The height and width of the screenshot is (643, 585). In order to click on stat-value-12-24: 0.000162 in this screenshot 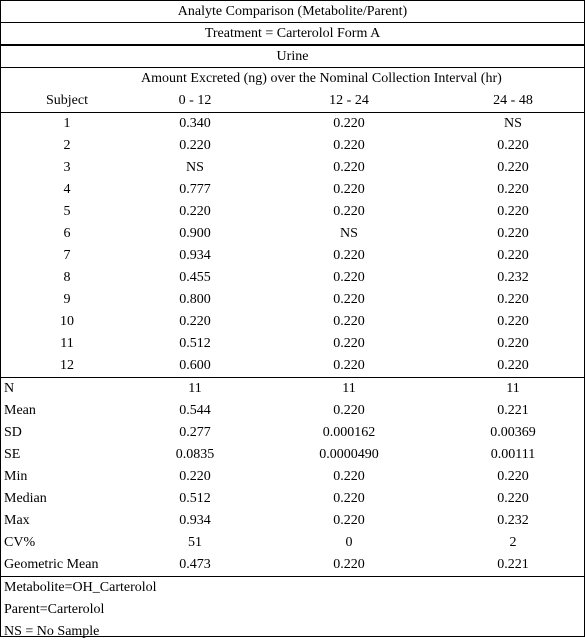, I will do `click(349, 432)`.